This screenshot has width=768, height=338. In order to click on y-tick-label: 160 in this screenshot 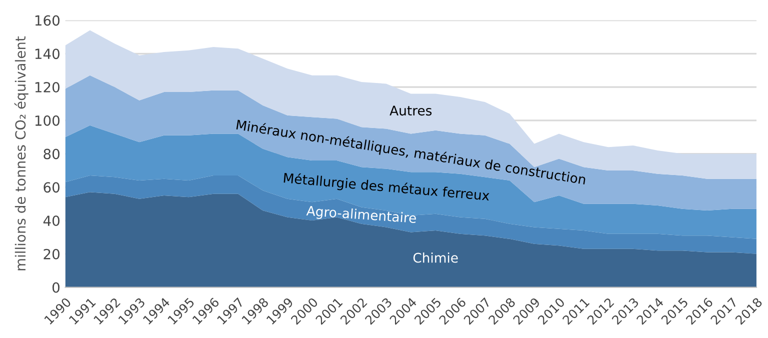, I will do `click(47, 20)`.